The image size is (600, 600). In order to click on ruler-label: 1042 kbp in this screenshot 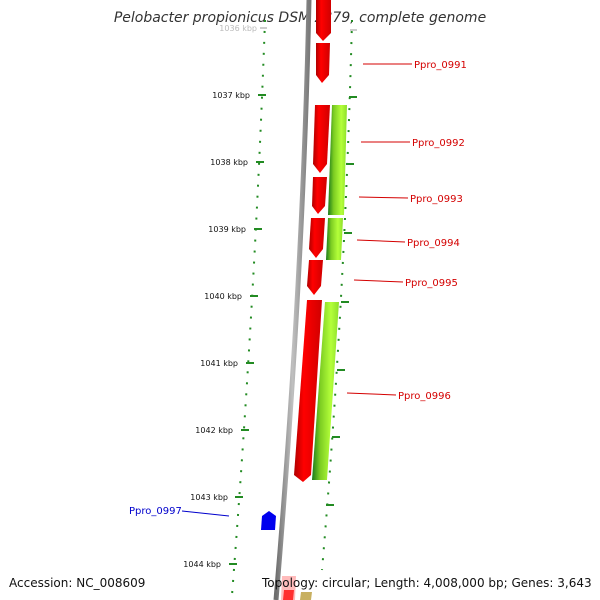, I will do `click(214, 430)`.